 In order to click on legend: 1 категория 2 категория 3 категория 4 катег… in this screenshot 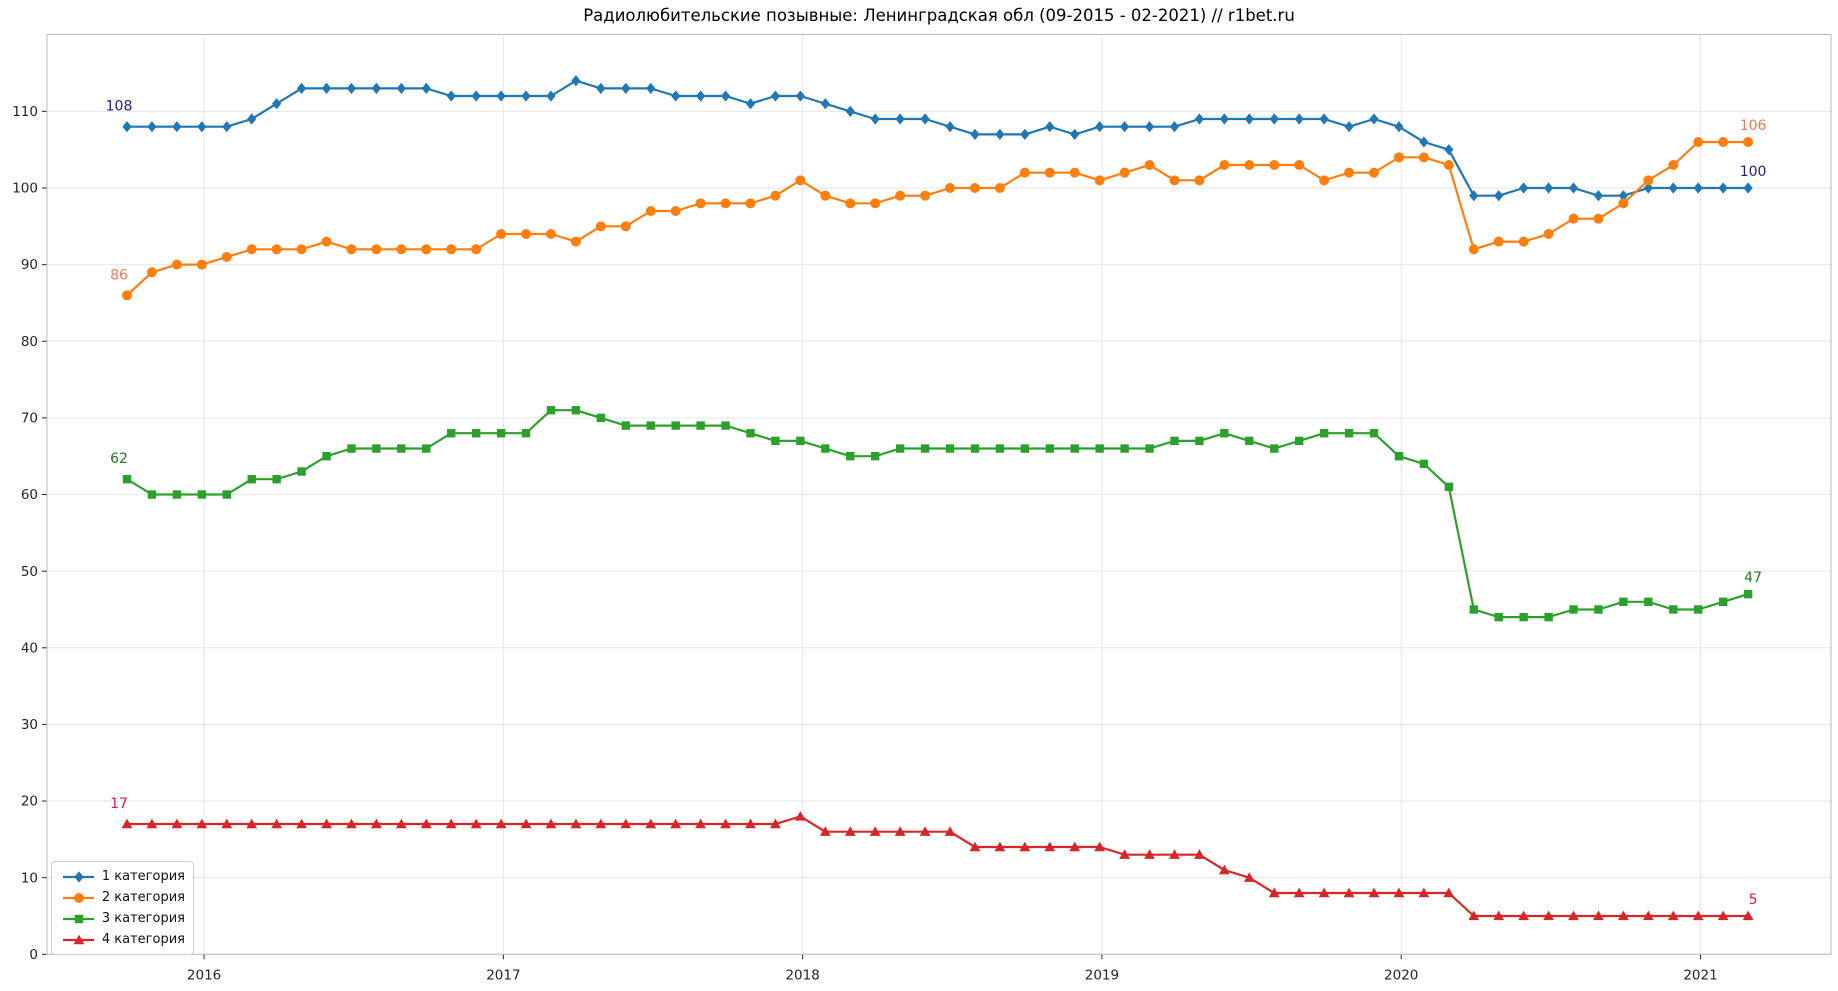, I will do `click(122, 908)`.